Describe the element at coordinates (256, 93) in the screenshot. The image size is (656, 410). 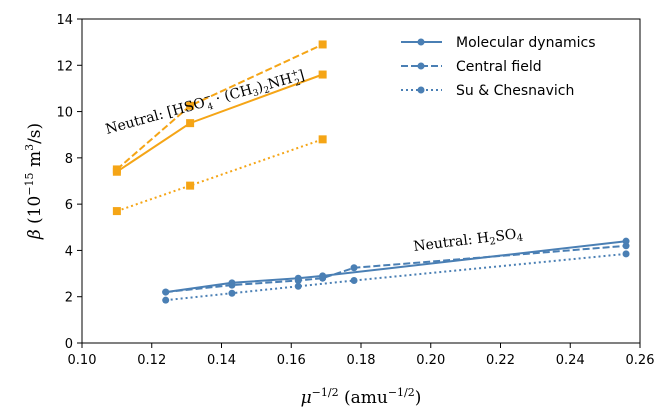
I see `annotation-ch3-sub: 3` at that location.